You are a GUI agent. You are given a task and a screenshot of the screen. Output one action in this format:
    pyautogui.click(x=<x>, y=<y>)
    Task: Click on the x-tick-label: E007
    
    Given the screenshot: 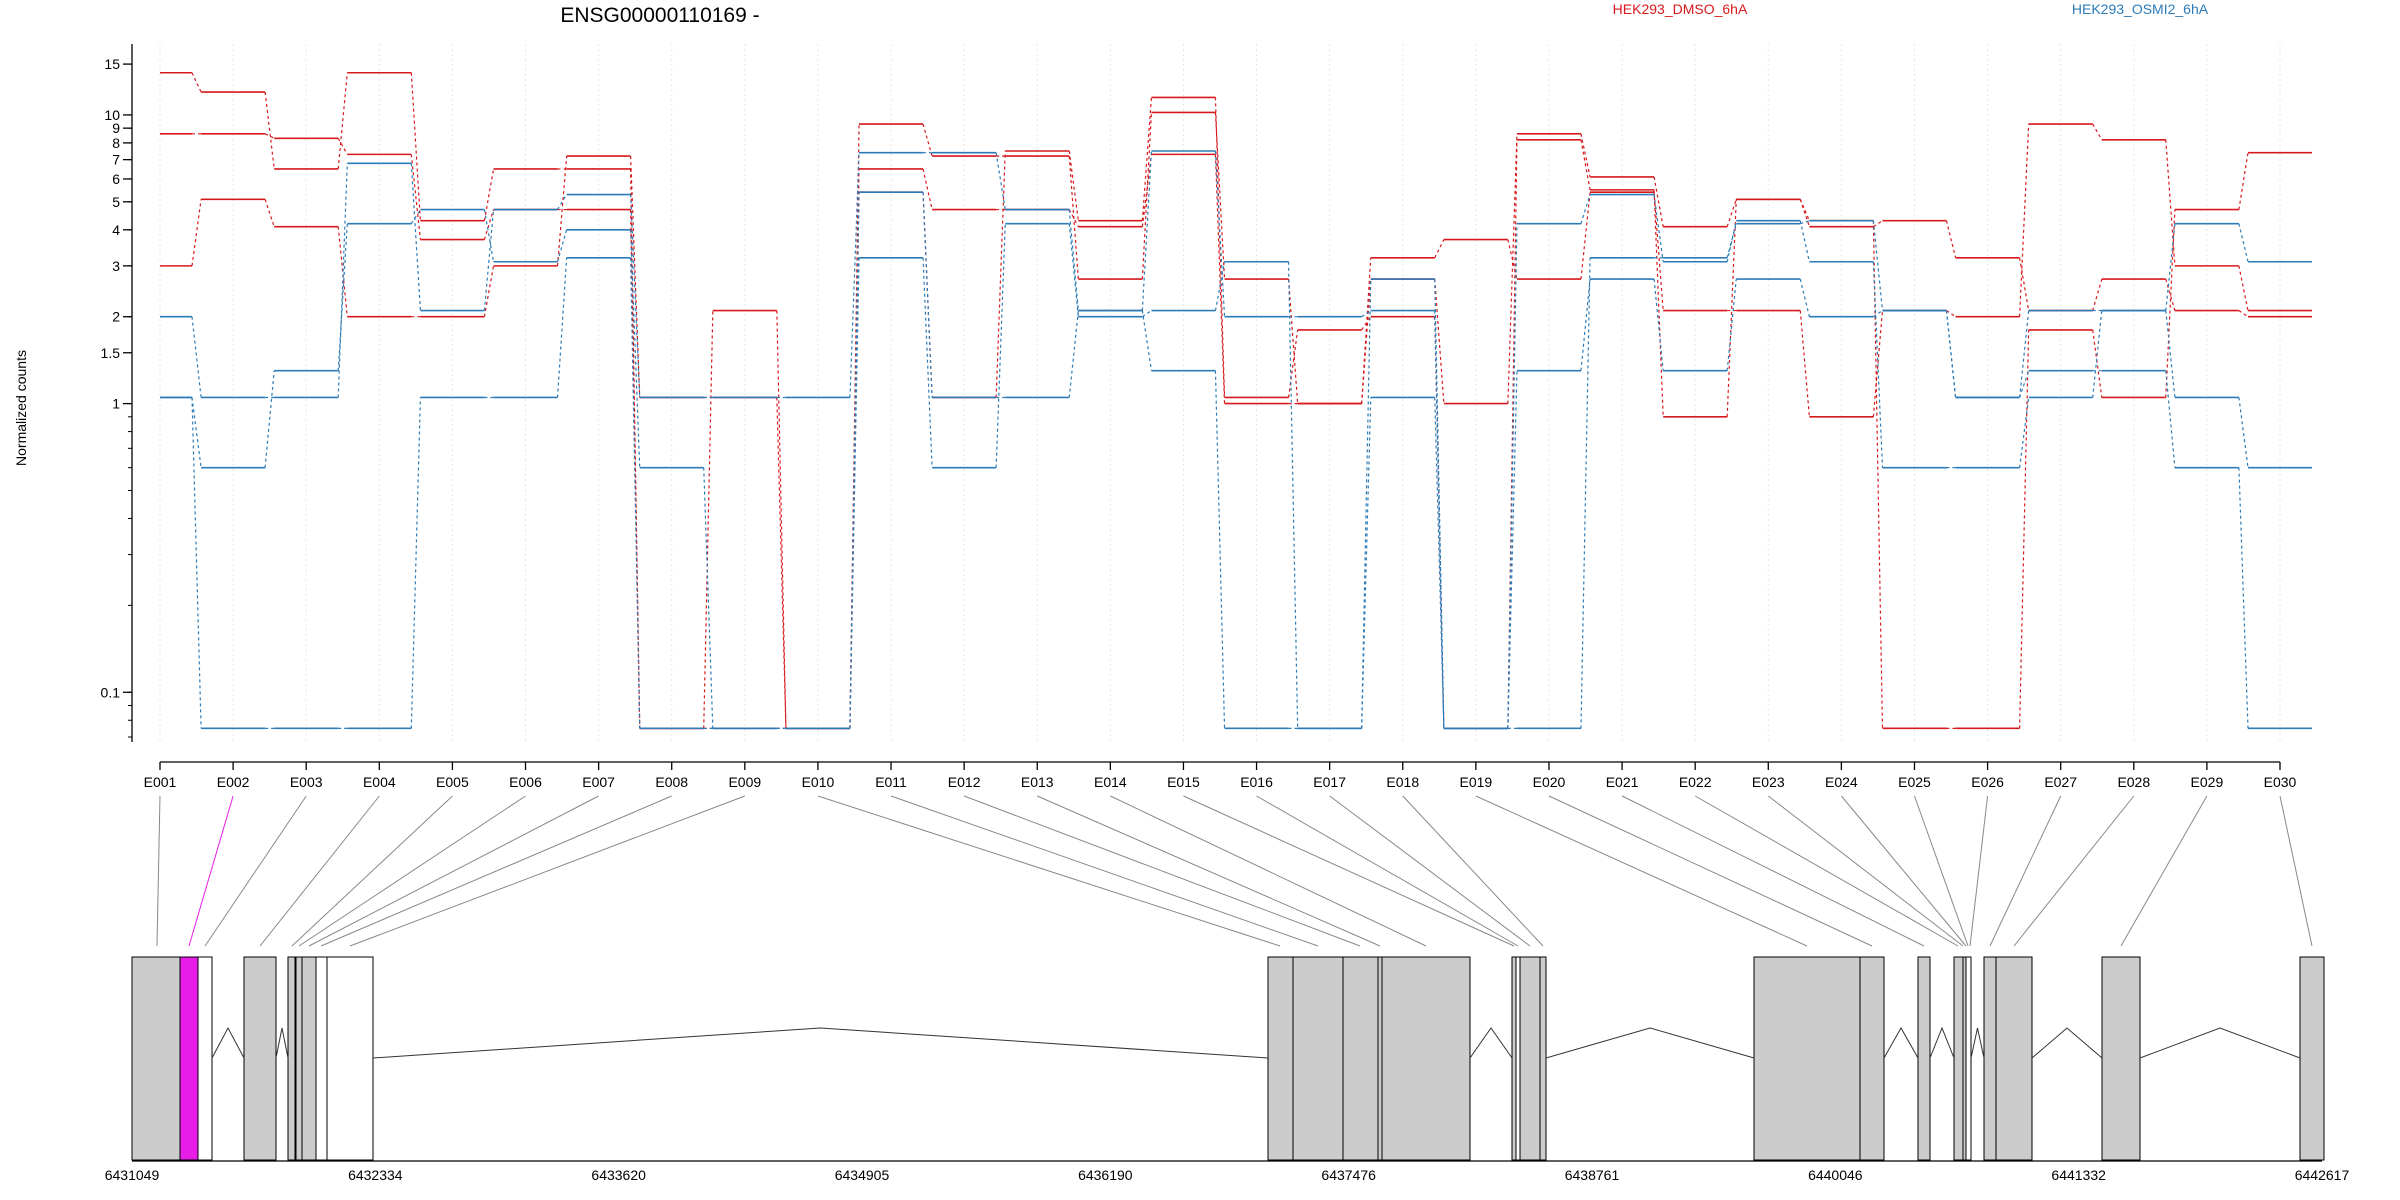 What is the action you would take?
    pyautogui.click(x=598, y=782)
    